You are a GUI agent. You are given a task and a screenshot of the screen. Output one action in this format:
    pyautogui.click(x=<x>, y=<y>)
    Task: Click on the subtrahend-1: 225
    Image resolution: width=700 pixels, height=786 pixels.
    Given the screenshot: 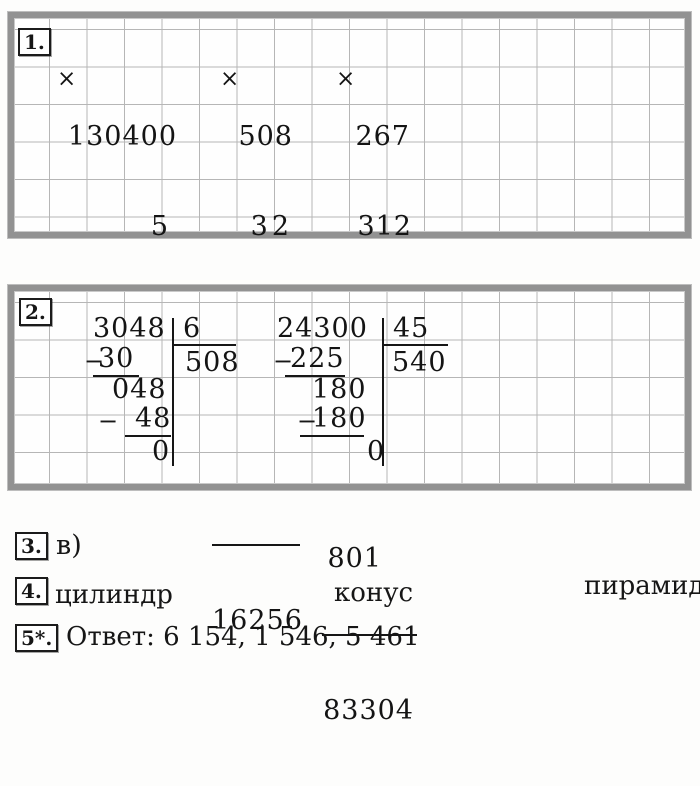 What is the action you would take?
    pyautogui.click(x=317, y=358)
    